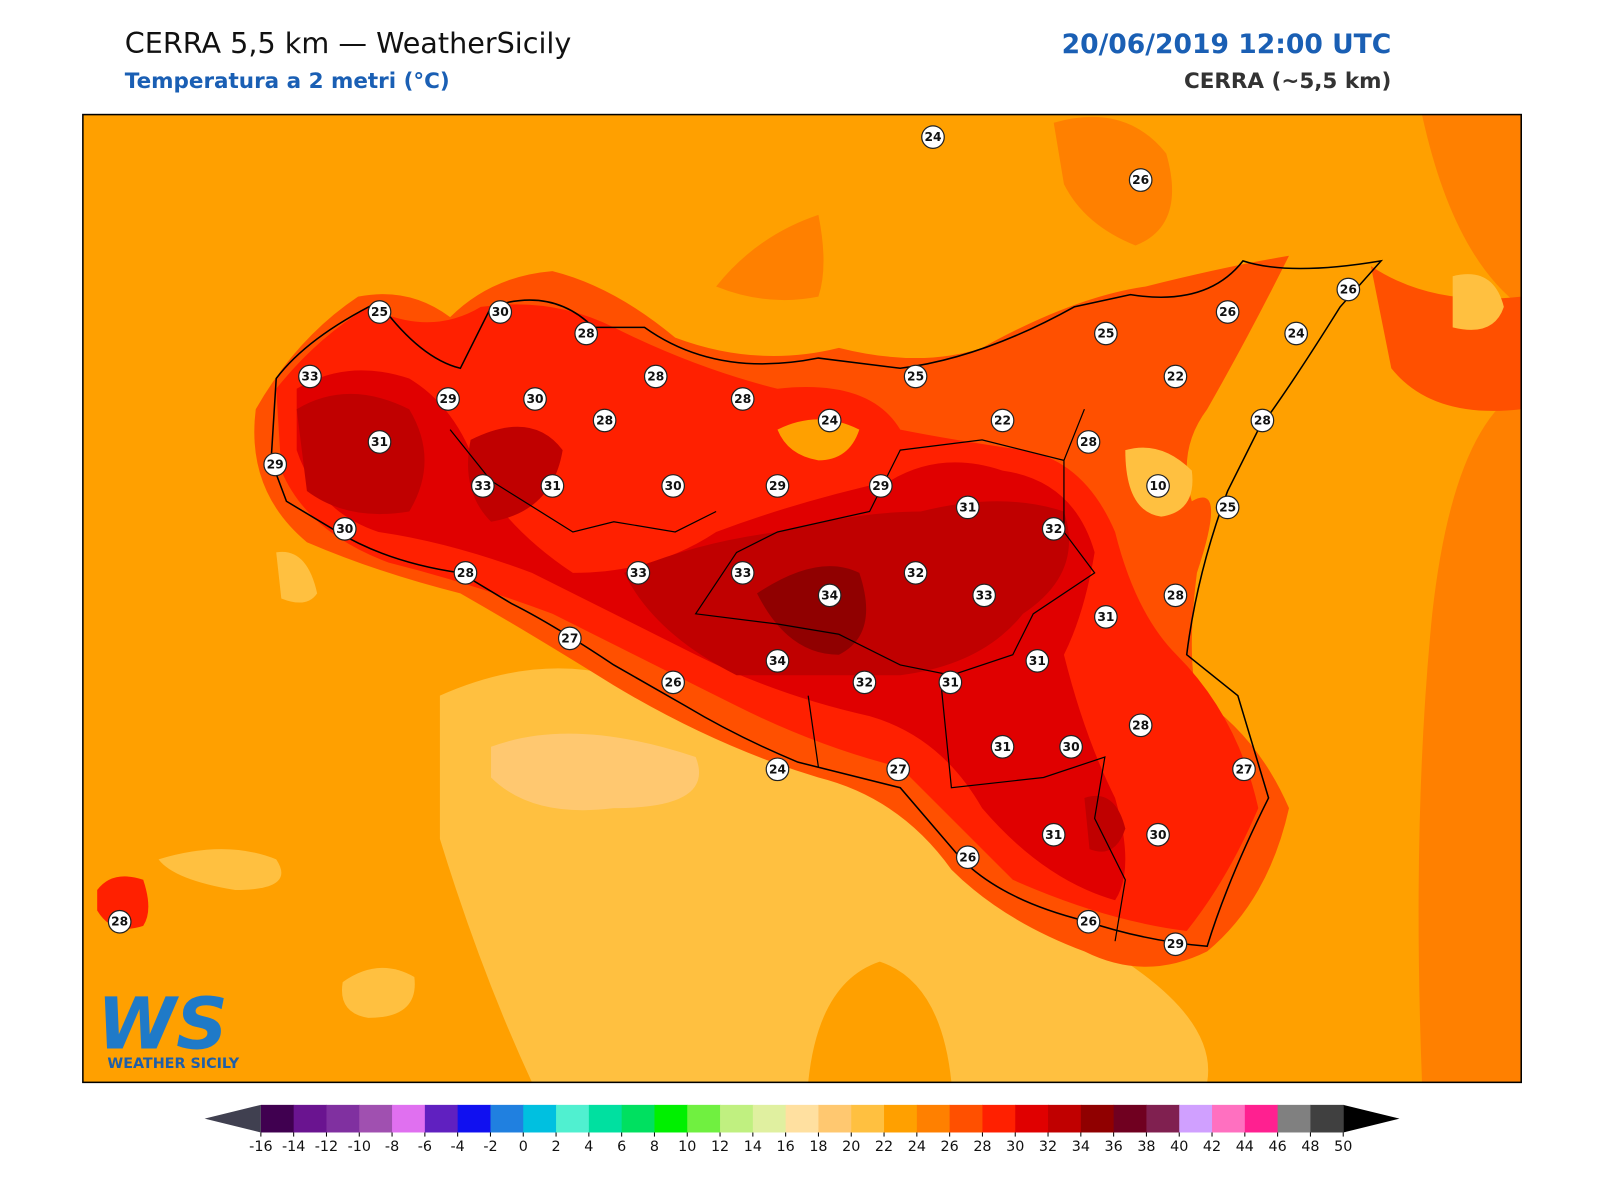  What do you see at coordinates (458, 1147) in the screenshot?
I see `colorbar-tick-label: -4` at bounding box center [458, 1147].